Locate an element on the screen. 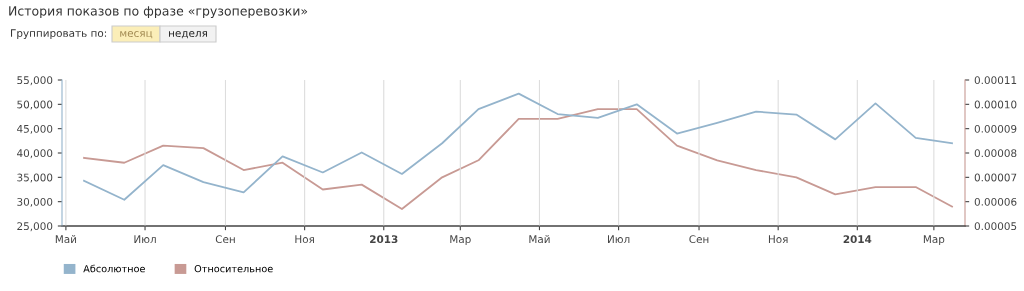 The width and height of the screenshot is (1024, 291). text: Группировать по: is located at coordinates (59, 34).